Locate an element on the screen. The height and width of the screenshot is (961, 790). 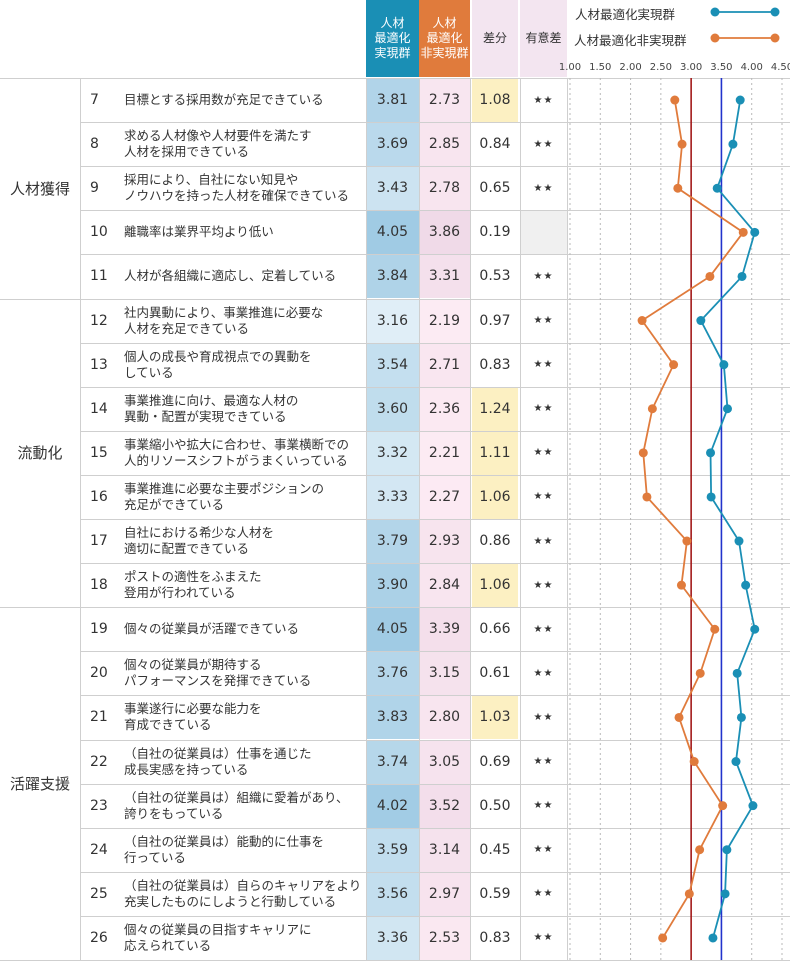
value-difference: 0.53 is located at coordinates (495, 276).